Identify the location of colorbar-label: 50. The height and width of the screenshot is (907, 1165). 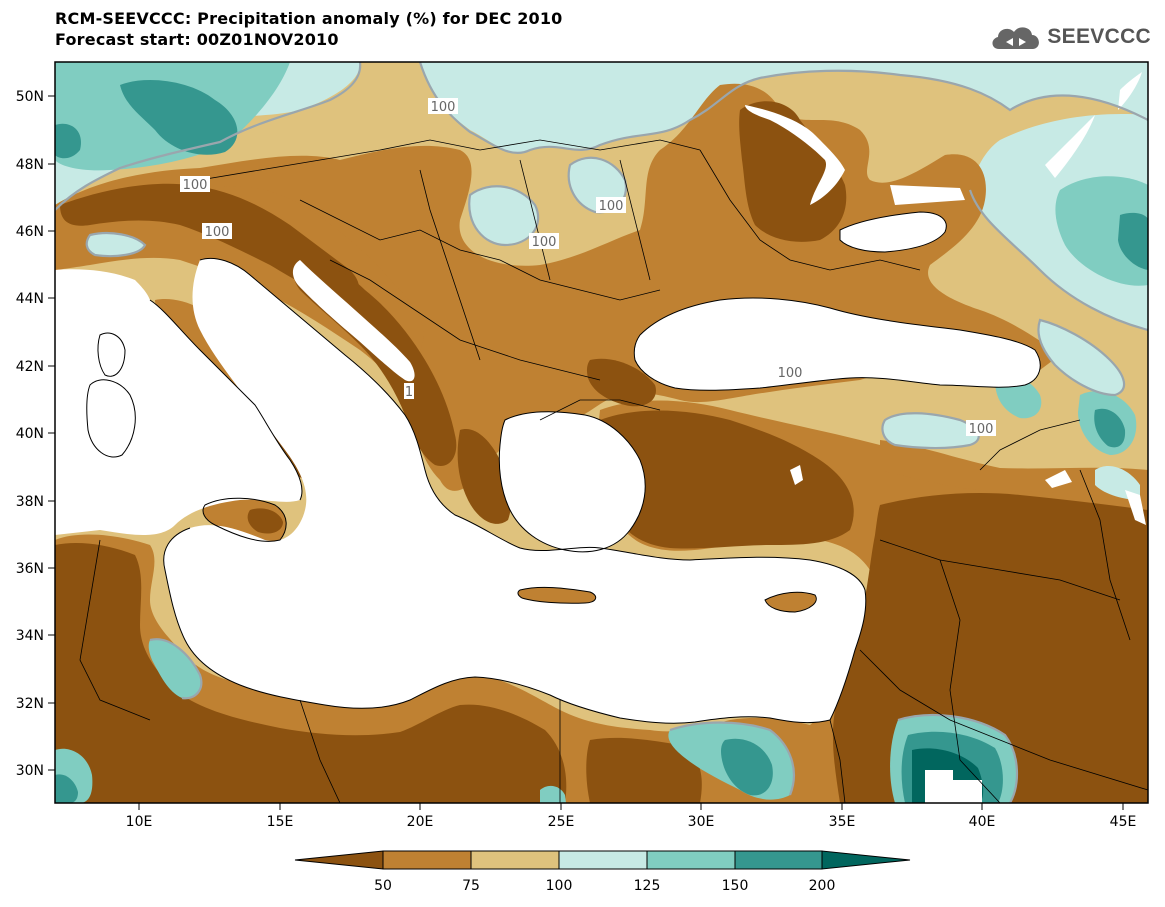
(383, 886).